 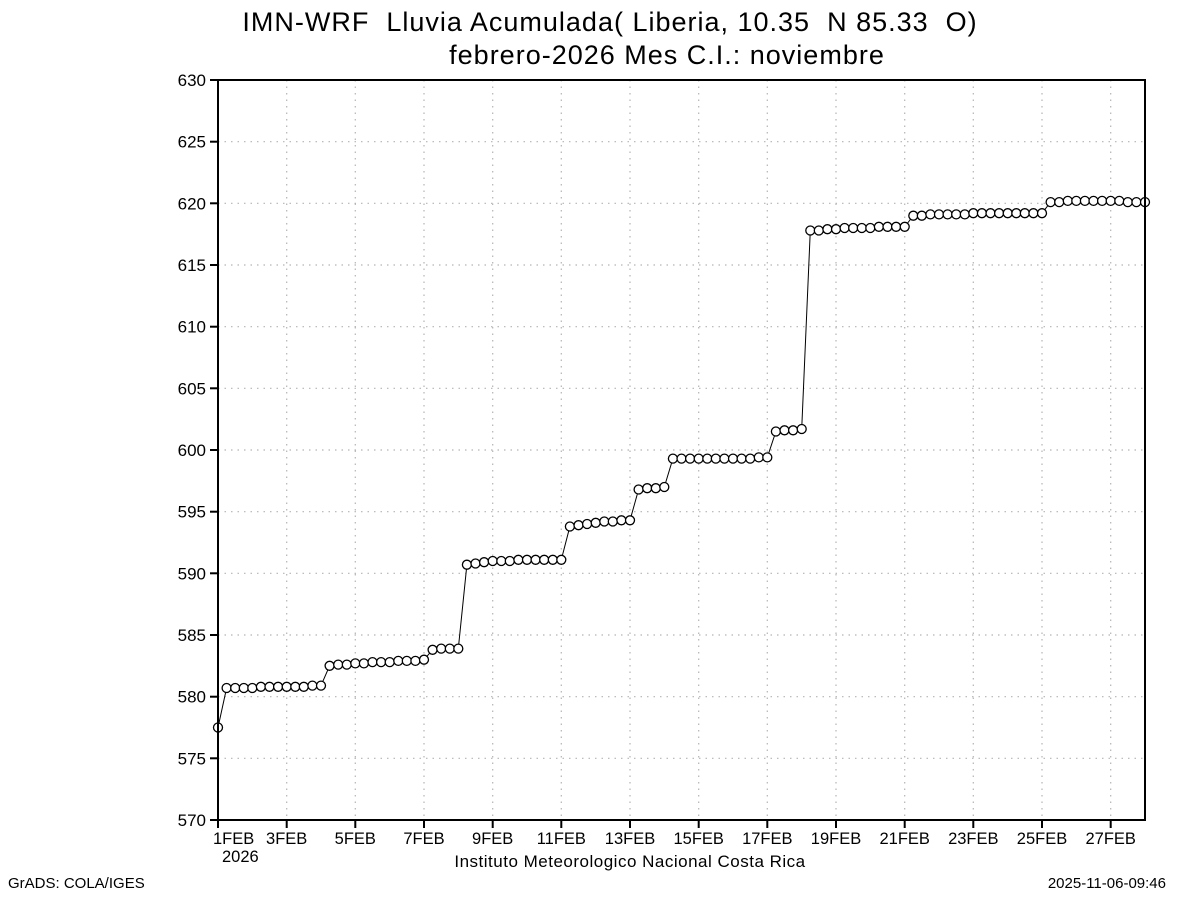 I want to click on chart-subtitle: febrero-2026 Mes C.I.: noviembre, so click(x=667, y=55).